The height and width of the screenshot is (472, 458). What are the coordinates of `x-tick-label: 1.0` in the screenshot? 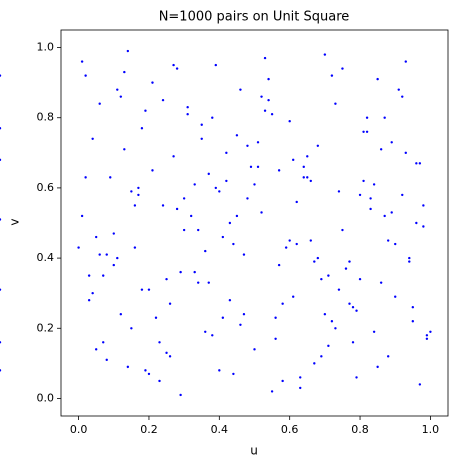 It's located at (431, 429).